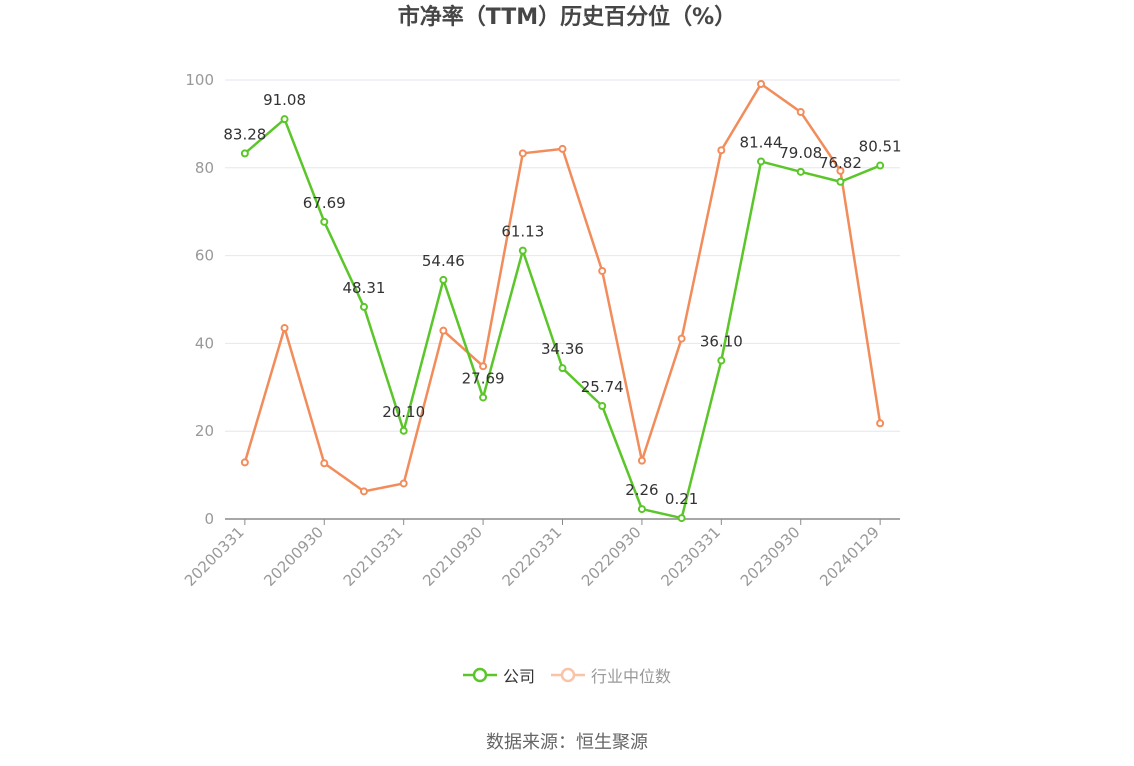  What do you see at coordinates (204, 343) in the screenshot?
I see `y-tick-label: 40` at bounding box center [204, 343].